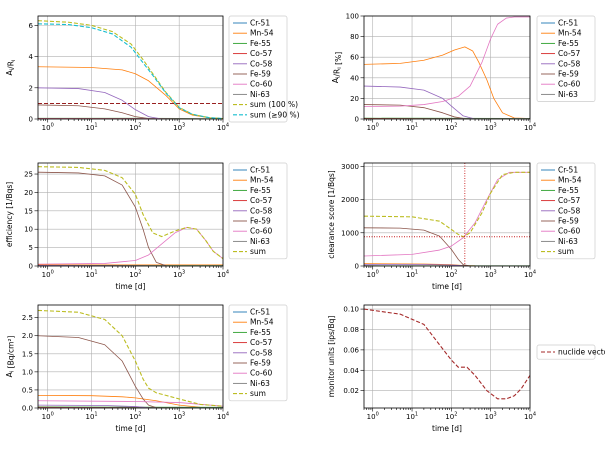 Image resolution: width=605 pixels, height=453 pixels. I want to click on y-tick-label: 80, so click(354, 37).